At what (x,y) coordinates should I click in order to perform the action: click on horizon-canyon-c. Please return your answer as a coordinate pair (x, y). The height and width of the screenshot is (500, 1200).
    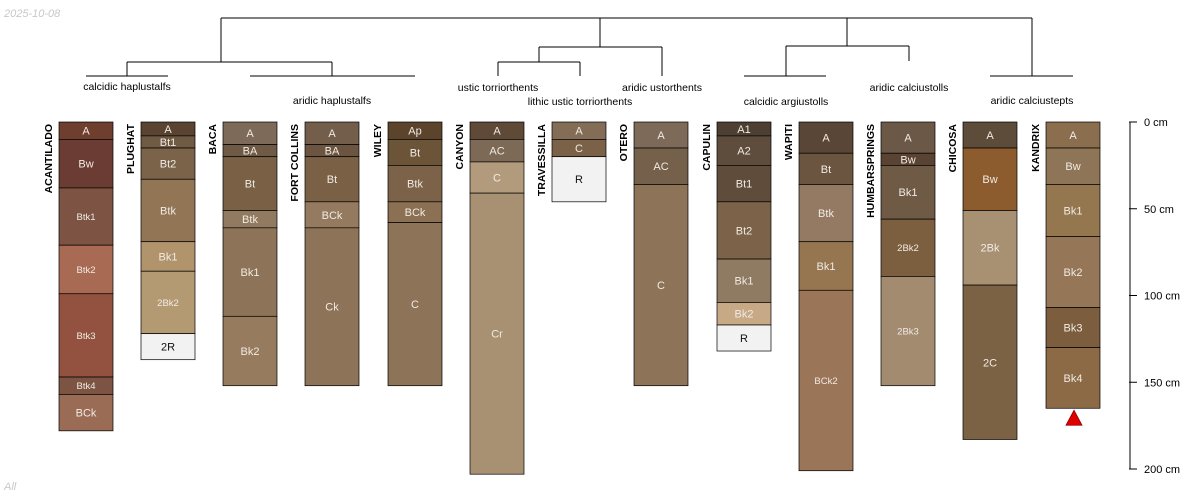
    Looking at the image, I should click on (497, 177).